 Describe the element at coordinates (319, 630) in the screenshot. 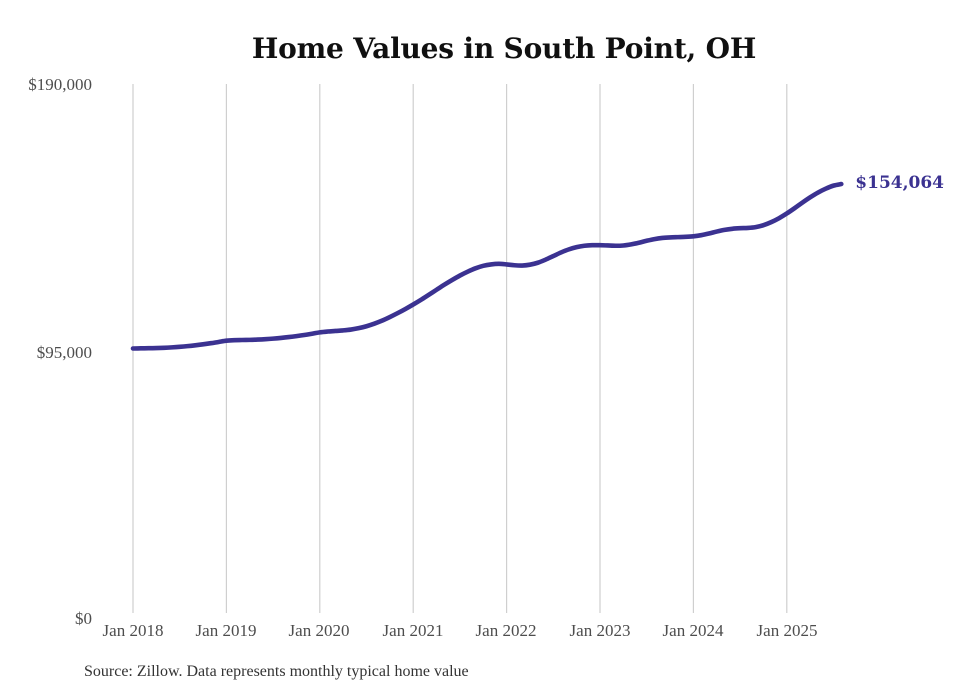

I see `x-axis-tick-jan-2020: Jan 2020` at that location.